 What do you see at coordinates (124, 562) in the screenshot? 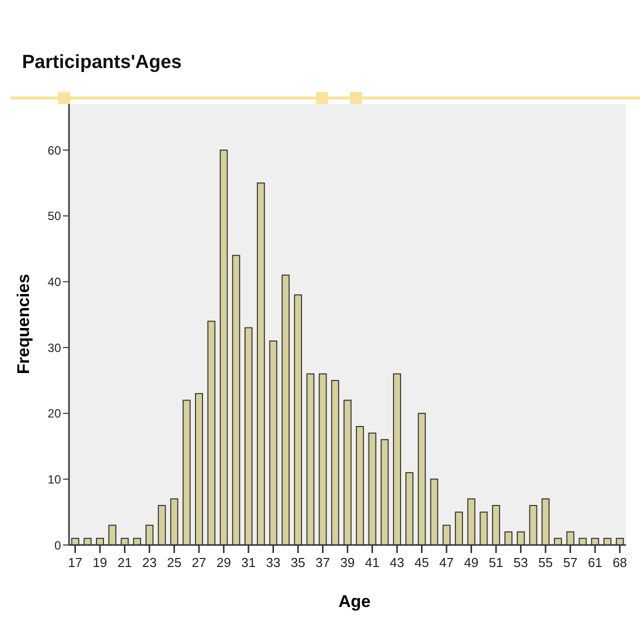
I see `x-tick-label: 21` at bounding box center [124, 562].